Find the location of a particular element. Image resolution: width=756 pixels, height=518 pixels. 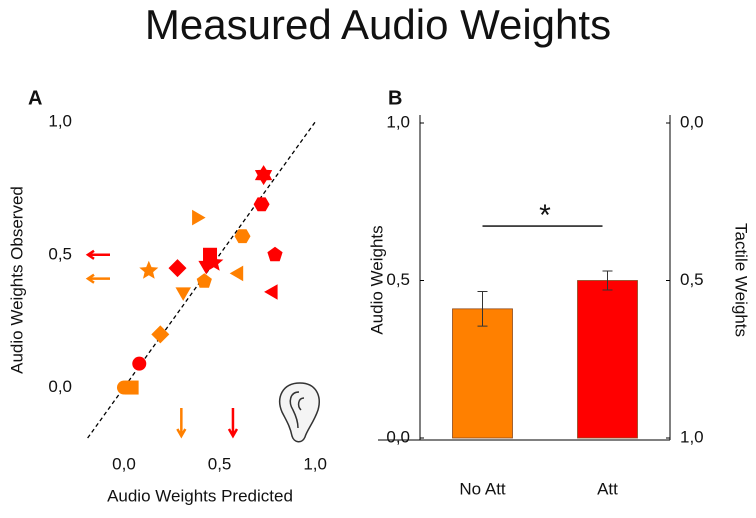

figure-title: Measured Audio Weights is located at coordinates (378, 24).